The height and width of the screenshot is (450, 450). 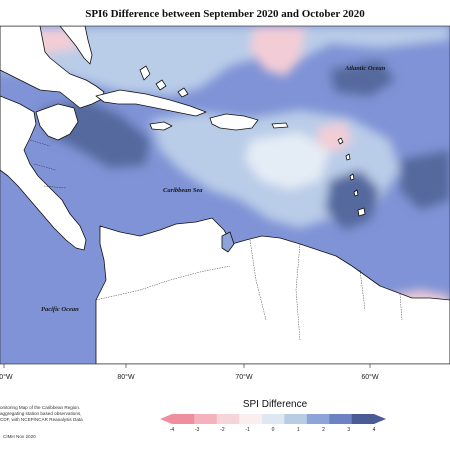 I want to click on description-line: CDF, with NCEP/NCAR Reanalysis Data, so click(x=41, y=419).